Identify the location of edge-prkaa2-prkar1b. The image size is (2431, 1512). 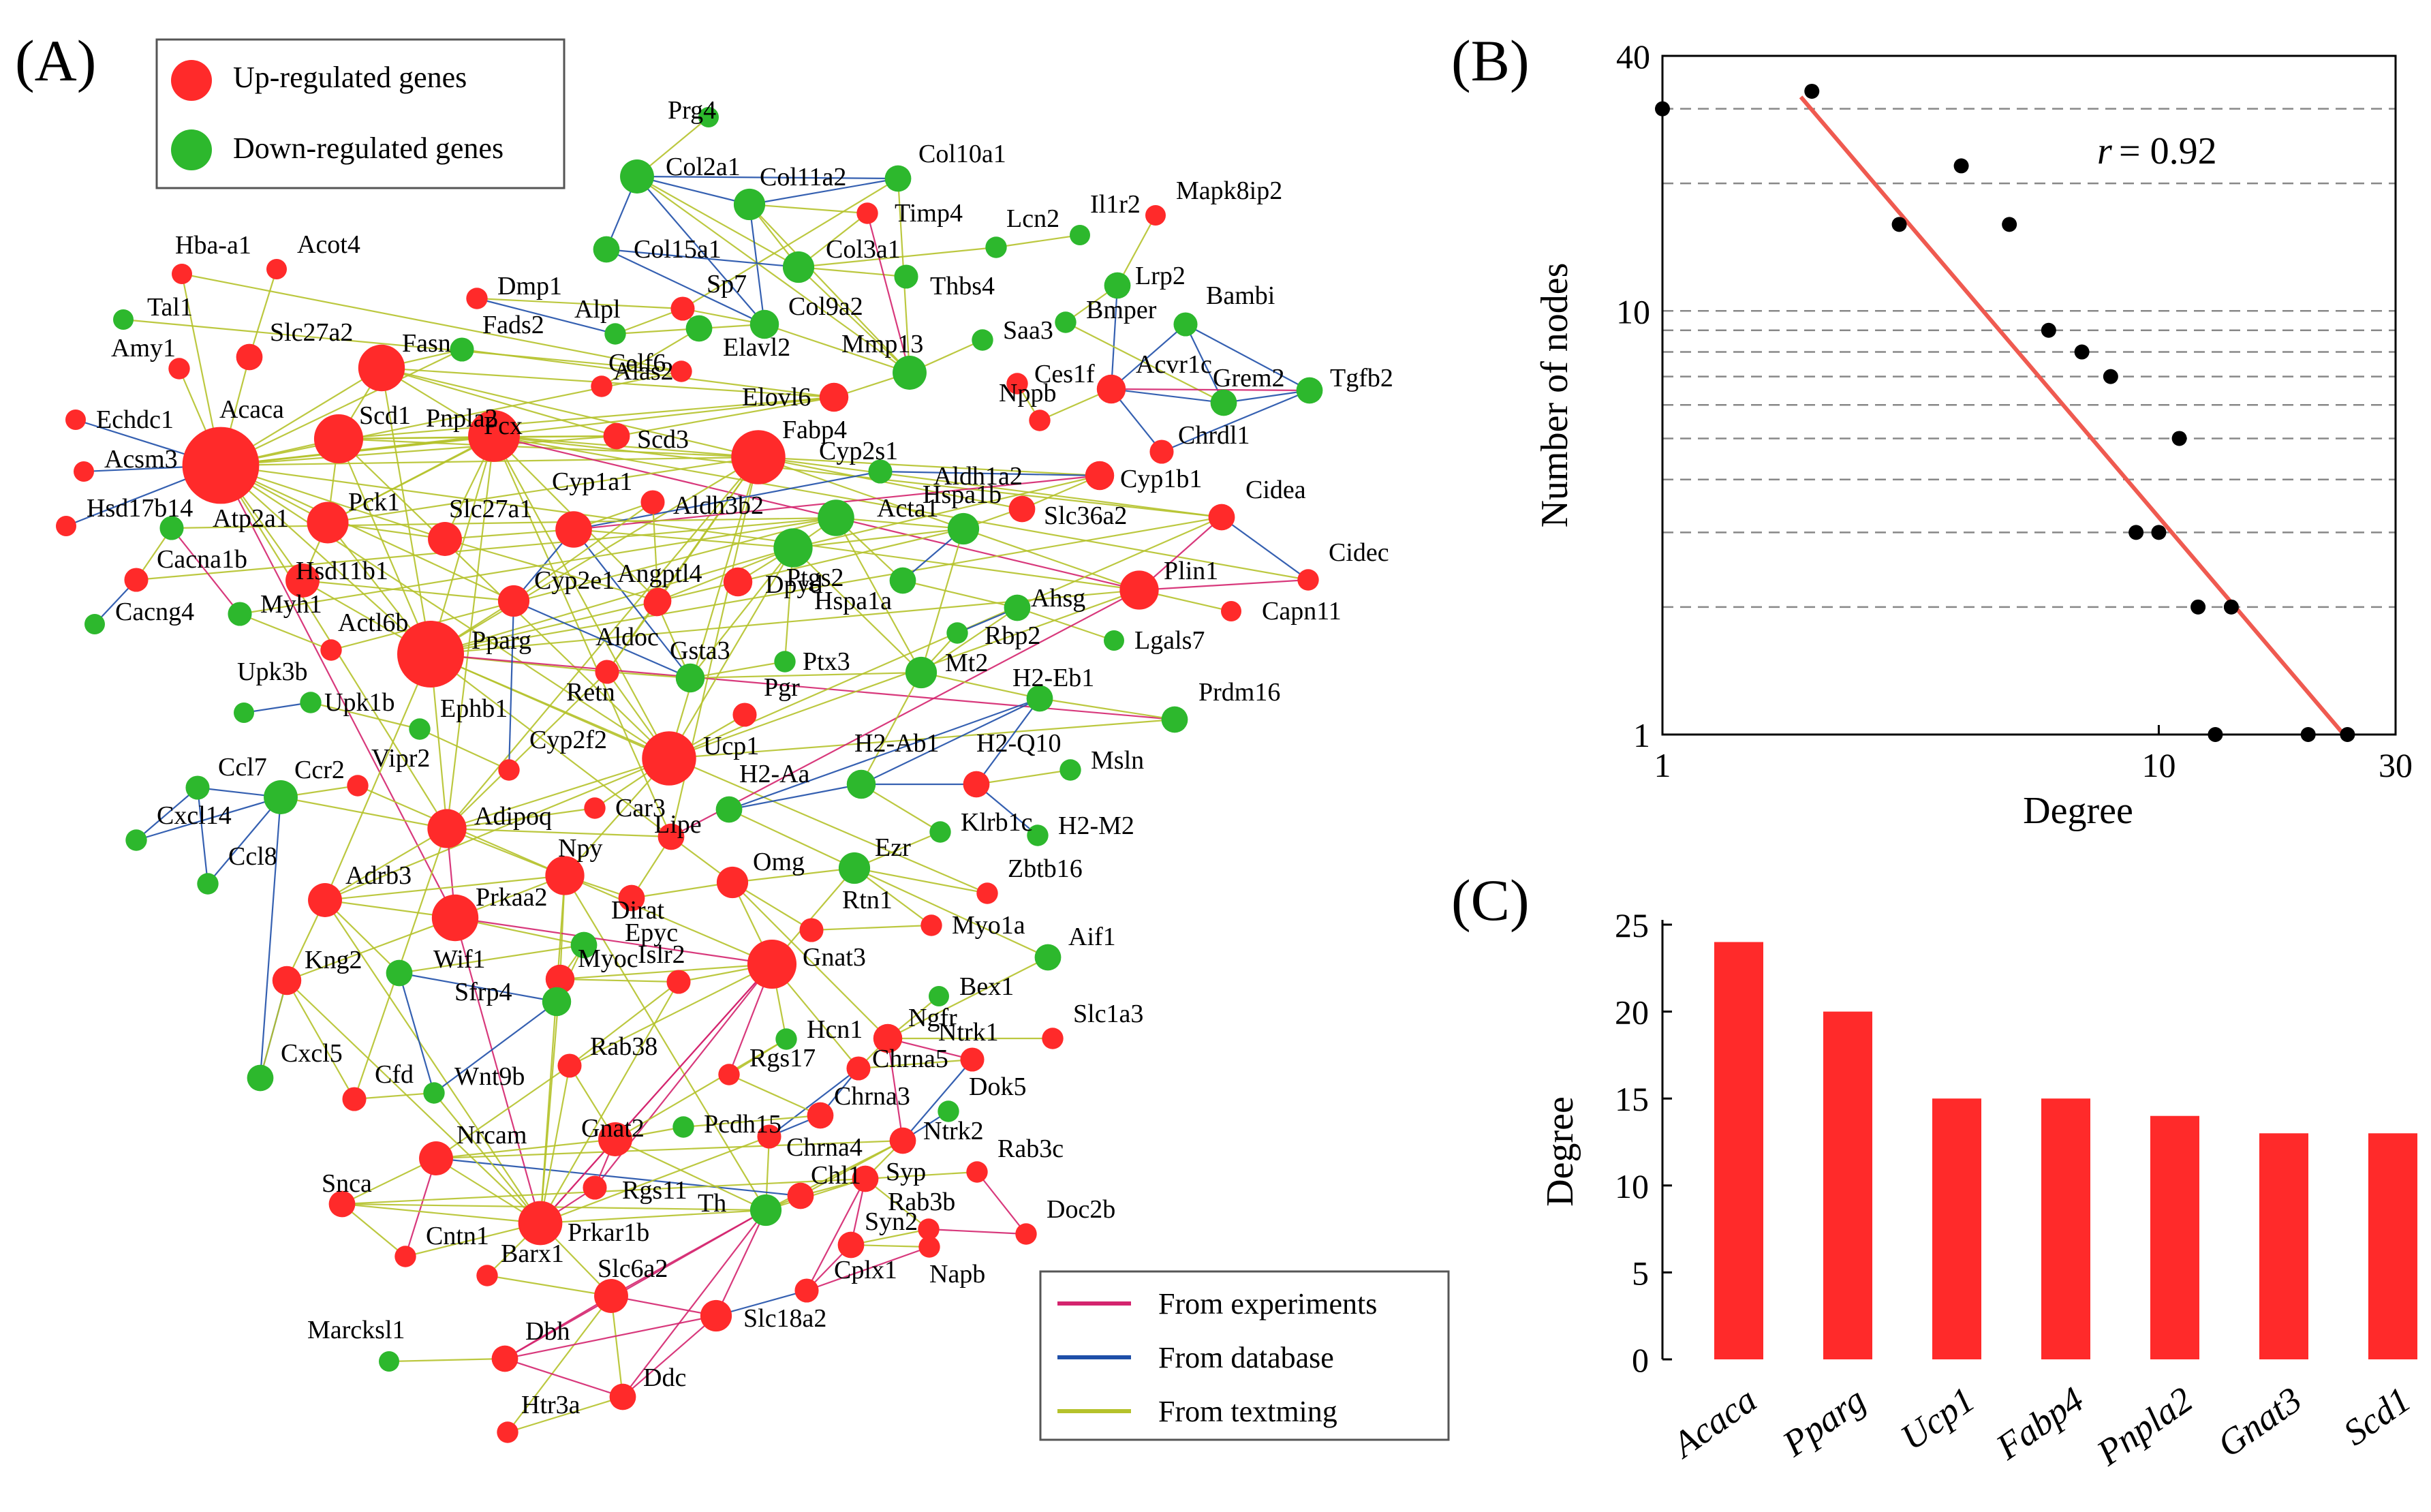
(498, 1070).